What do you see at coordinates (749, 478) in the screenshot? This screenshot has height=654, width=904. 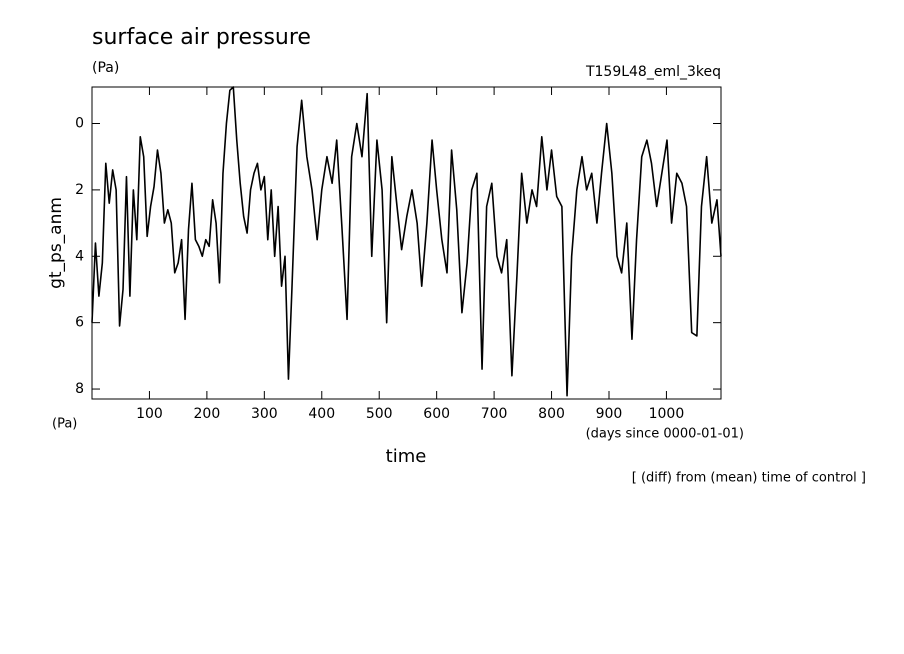 I see `note: [ (diff) from (mean) time of control ]` at bounding box center [749, 478].